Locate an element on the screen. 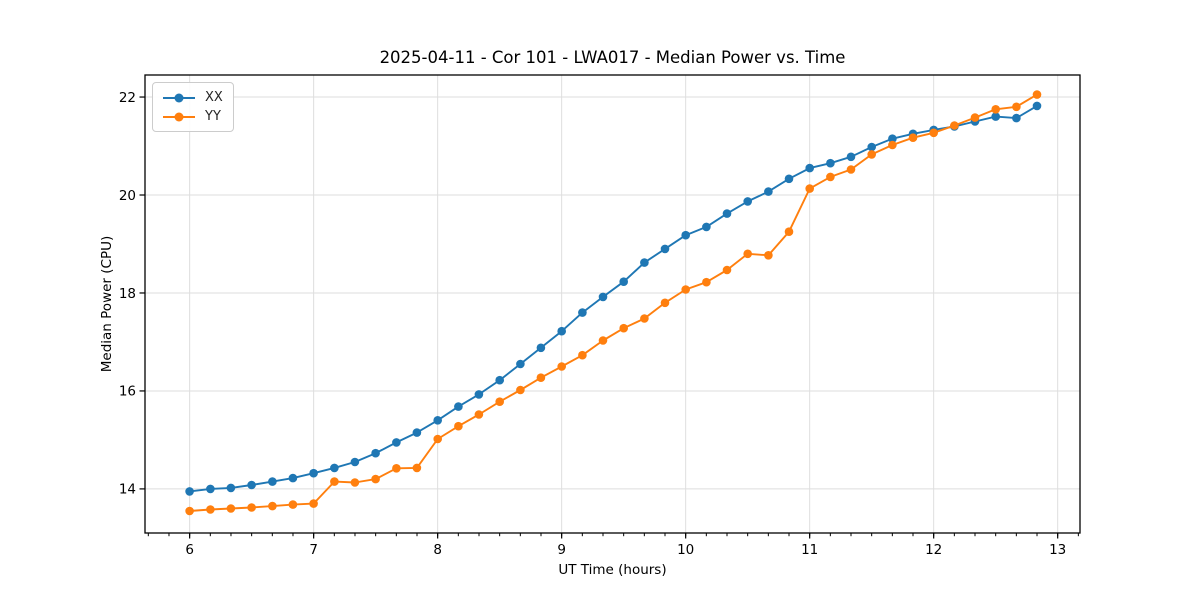 The height and width of the screenshot is (600, 1200). legend: XX YY is located at coordinates (193, 107).